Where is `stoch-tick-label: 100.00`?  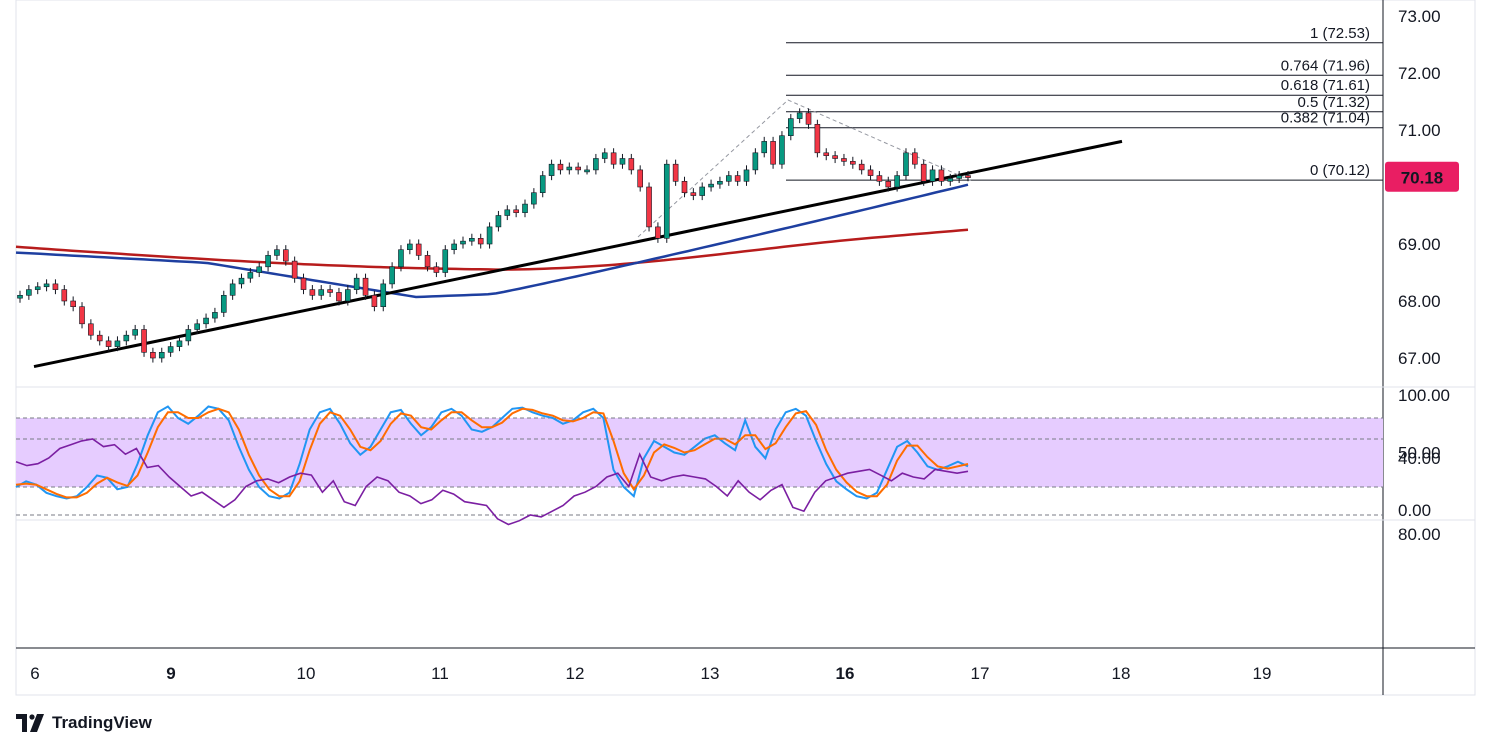 stoch-tick-label: 100.00 is located at coordinates (1424, 395).